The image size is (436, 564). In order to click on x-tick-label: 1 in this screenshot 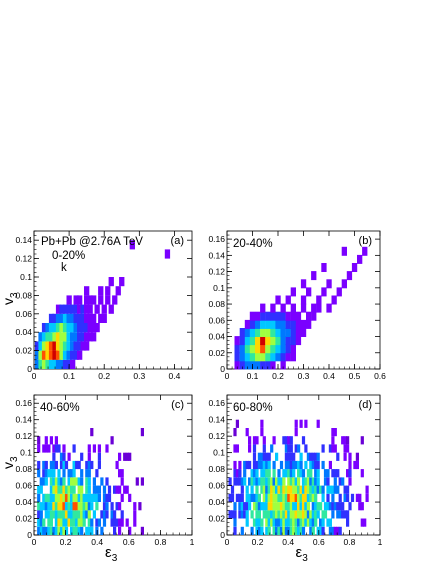, I will do `click(192, 542)`.